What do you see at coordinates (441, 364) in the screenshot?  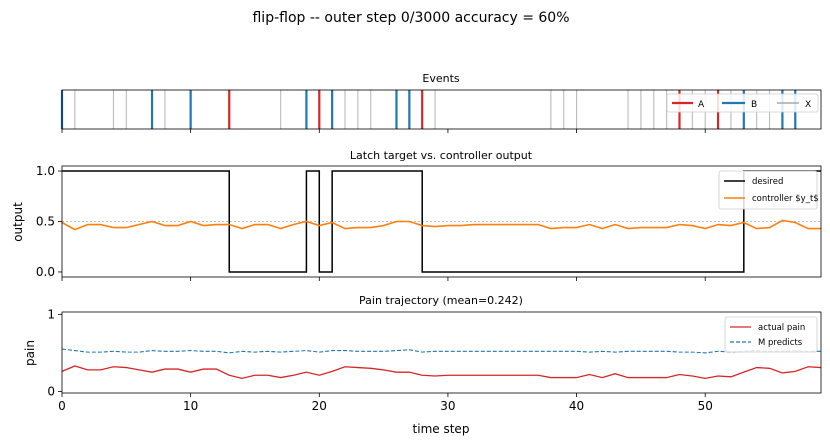 I see `pain-marks` at bounding box center [441, 364].